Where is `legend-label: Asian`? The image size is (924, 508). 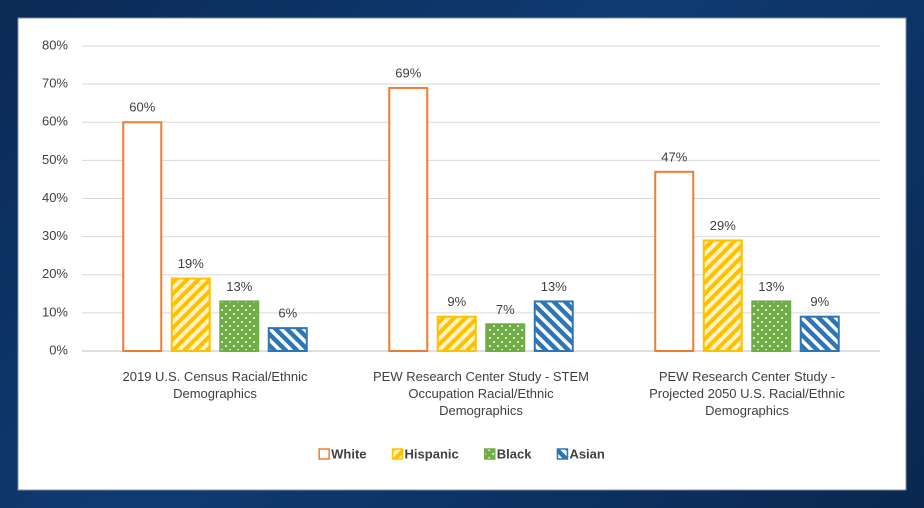
legend-label: Asian is located at coordinates (586, 453).